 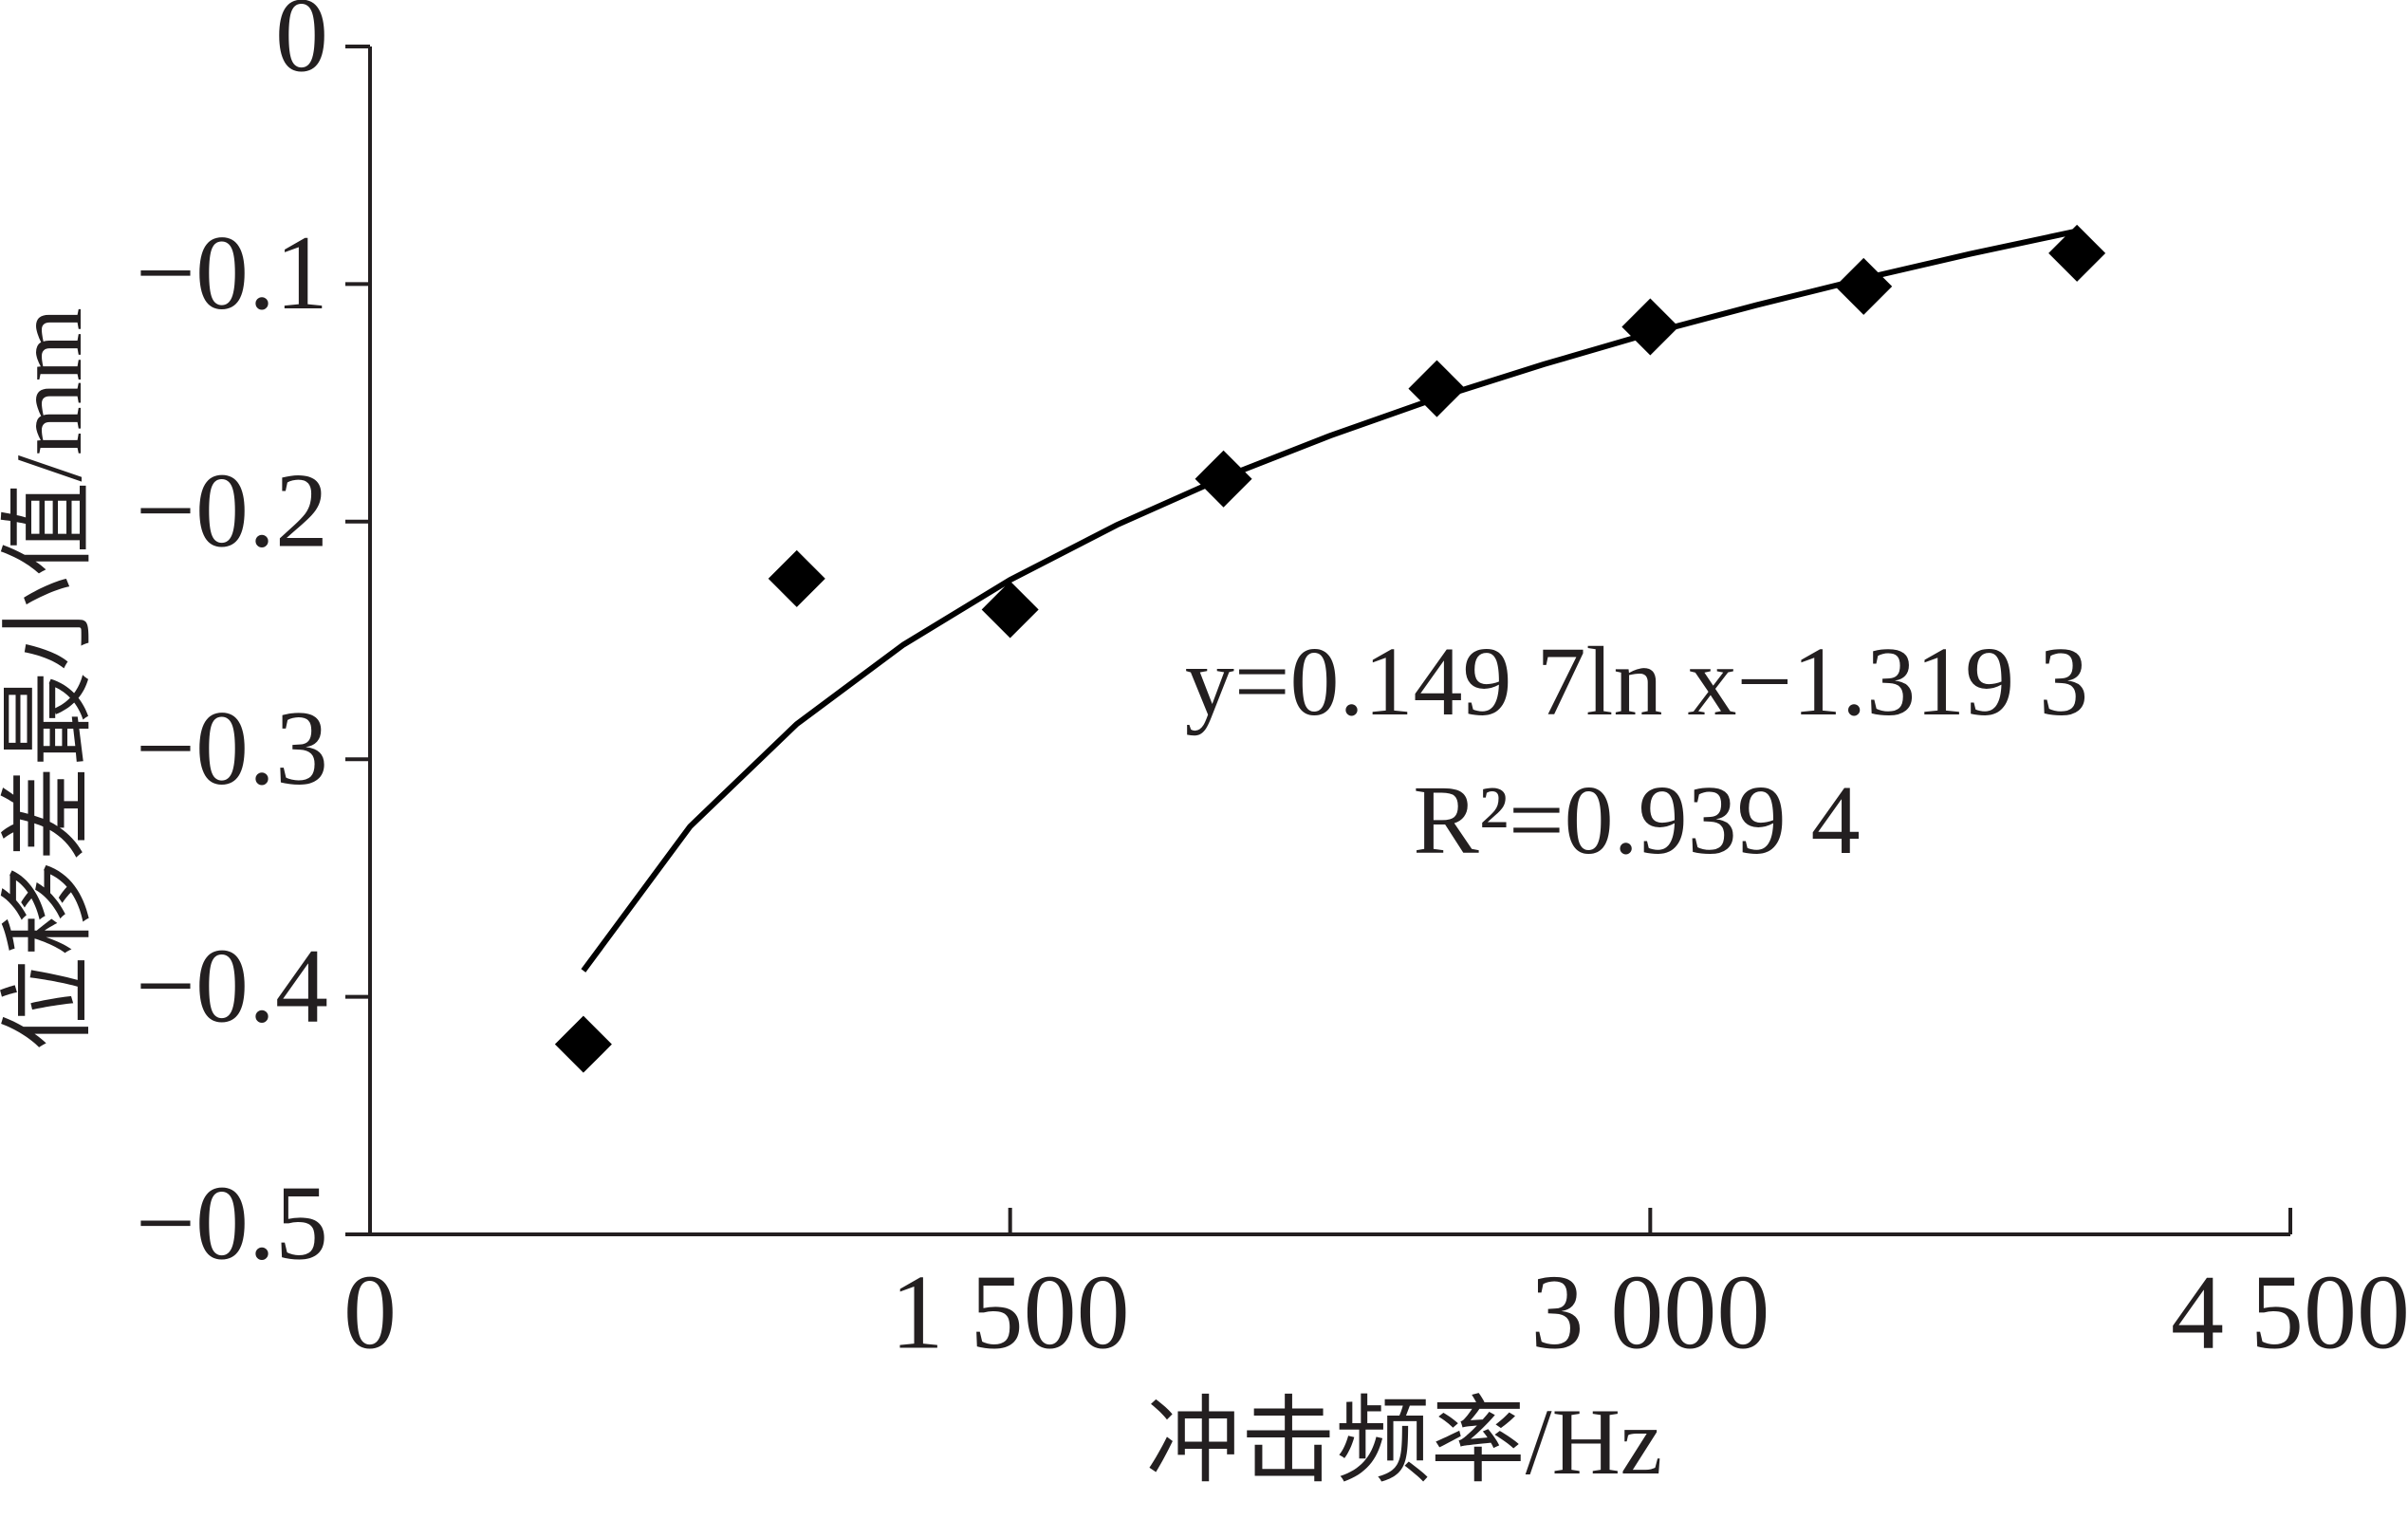 I want to click on x-tick-label: 1 500, so click(x=1010, y=1313).